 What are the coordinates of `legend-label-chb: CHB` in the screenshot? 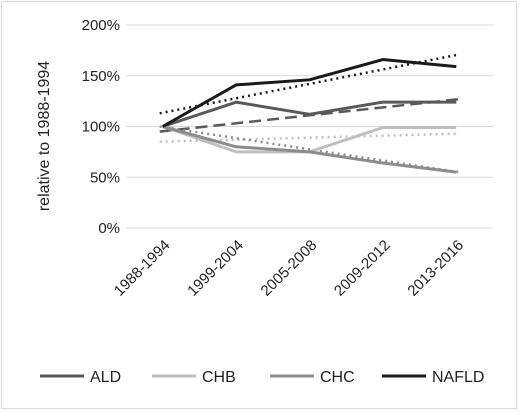 It's located at (219, 377).